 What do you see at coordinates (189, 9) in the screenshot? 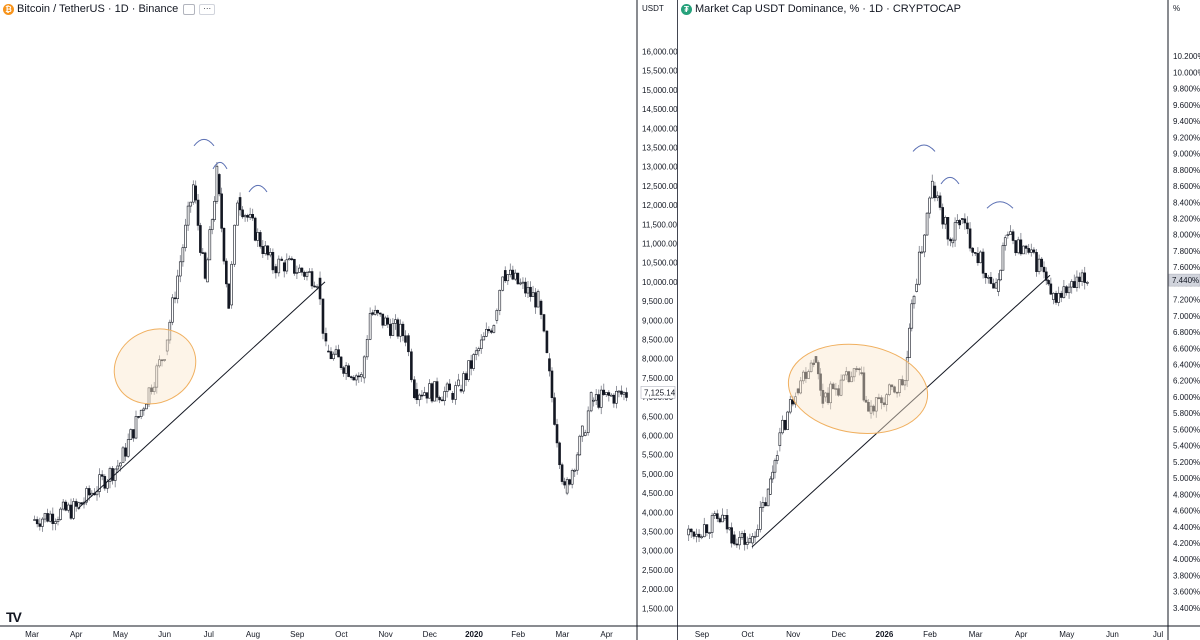
I see `eye-icon` at bounding box center [189, 9].